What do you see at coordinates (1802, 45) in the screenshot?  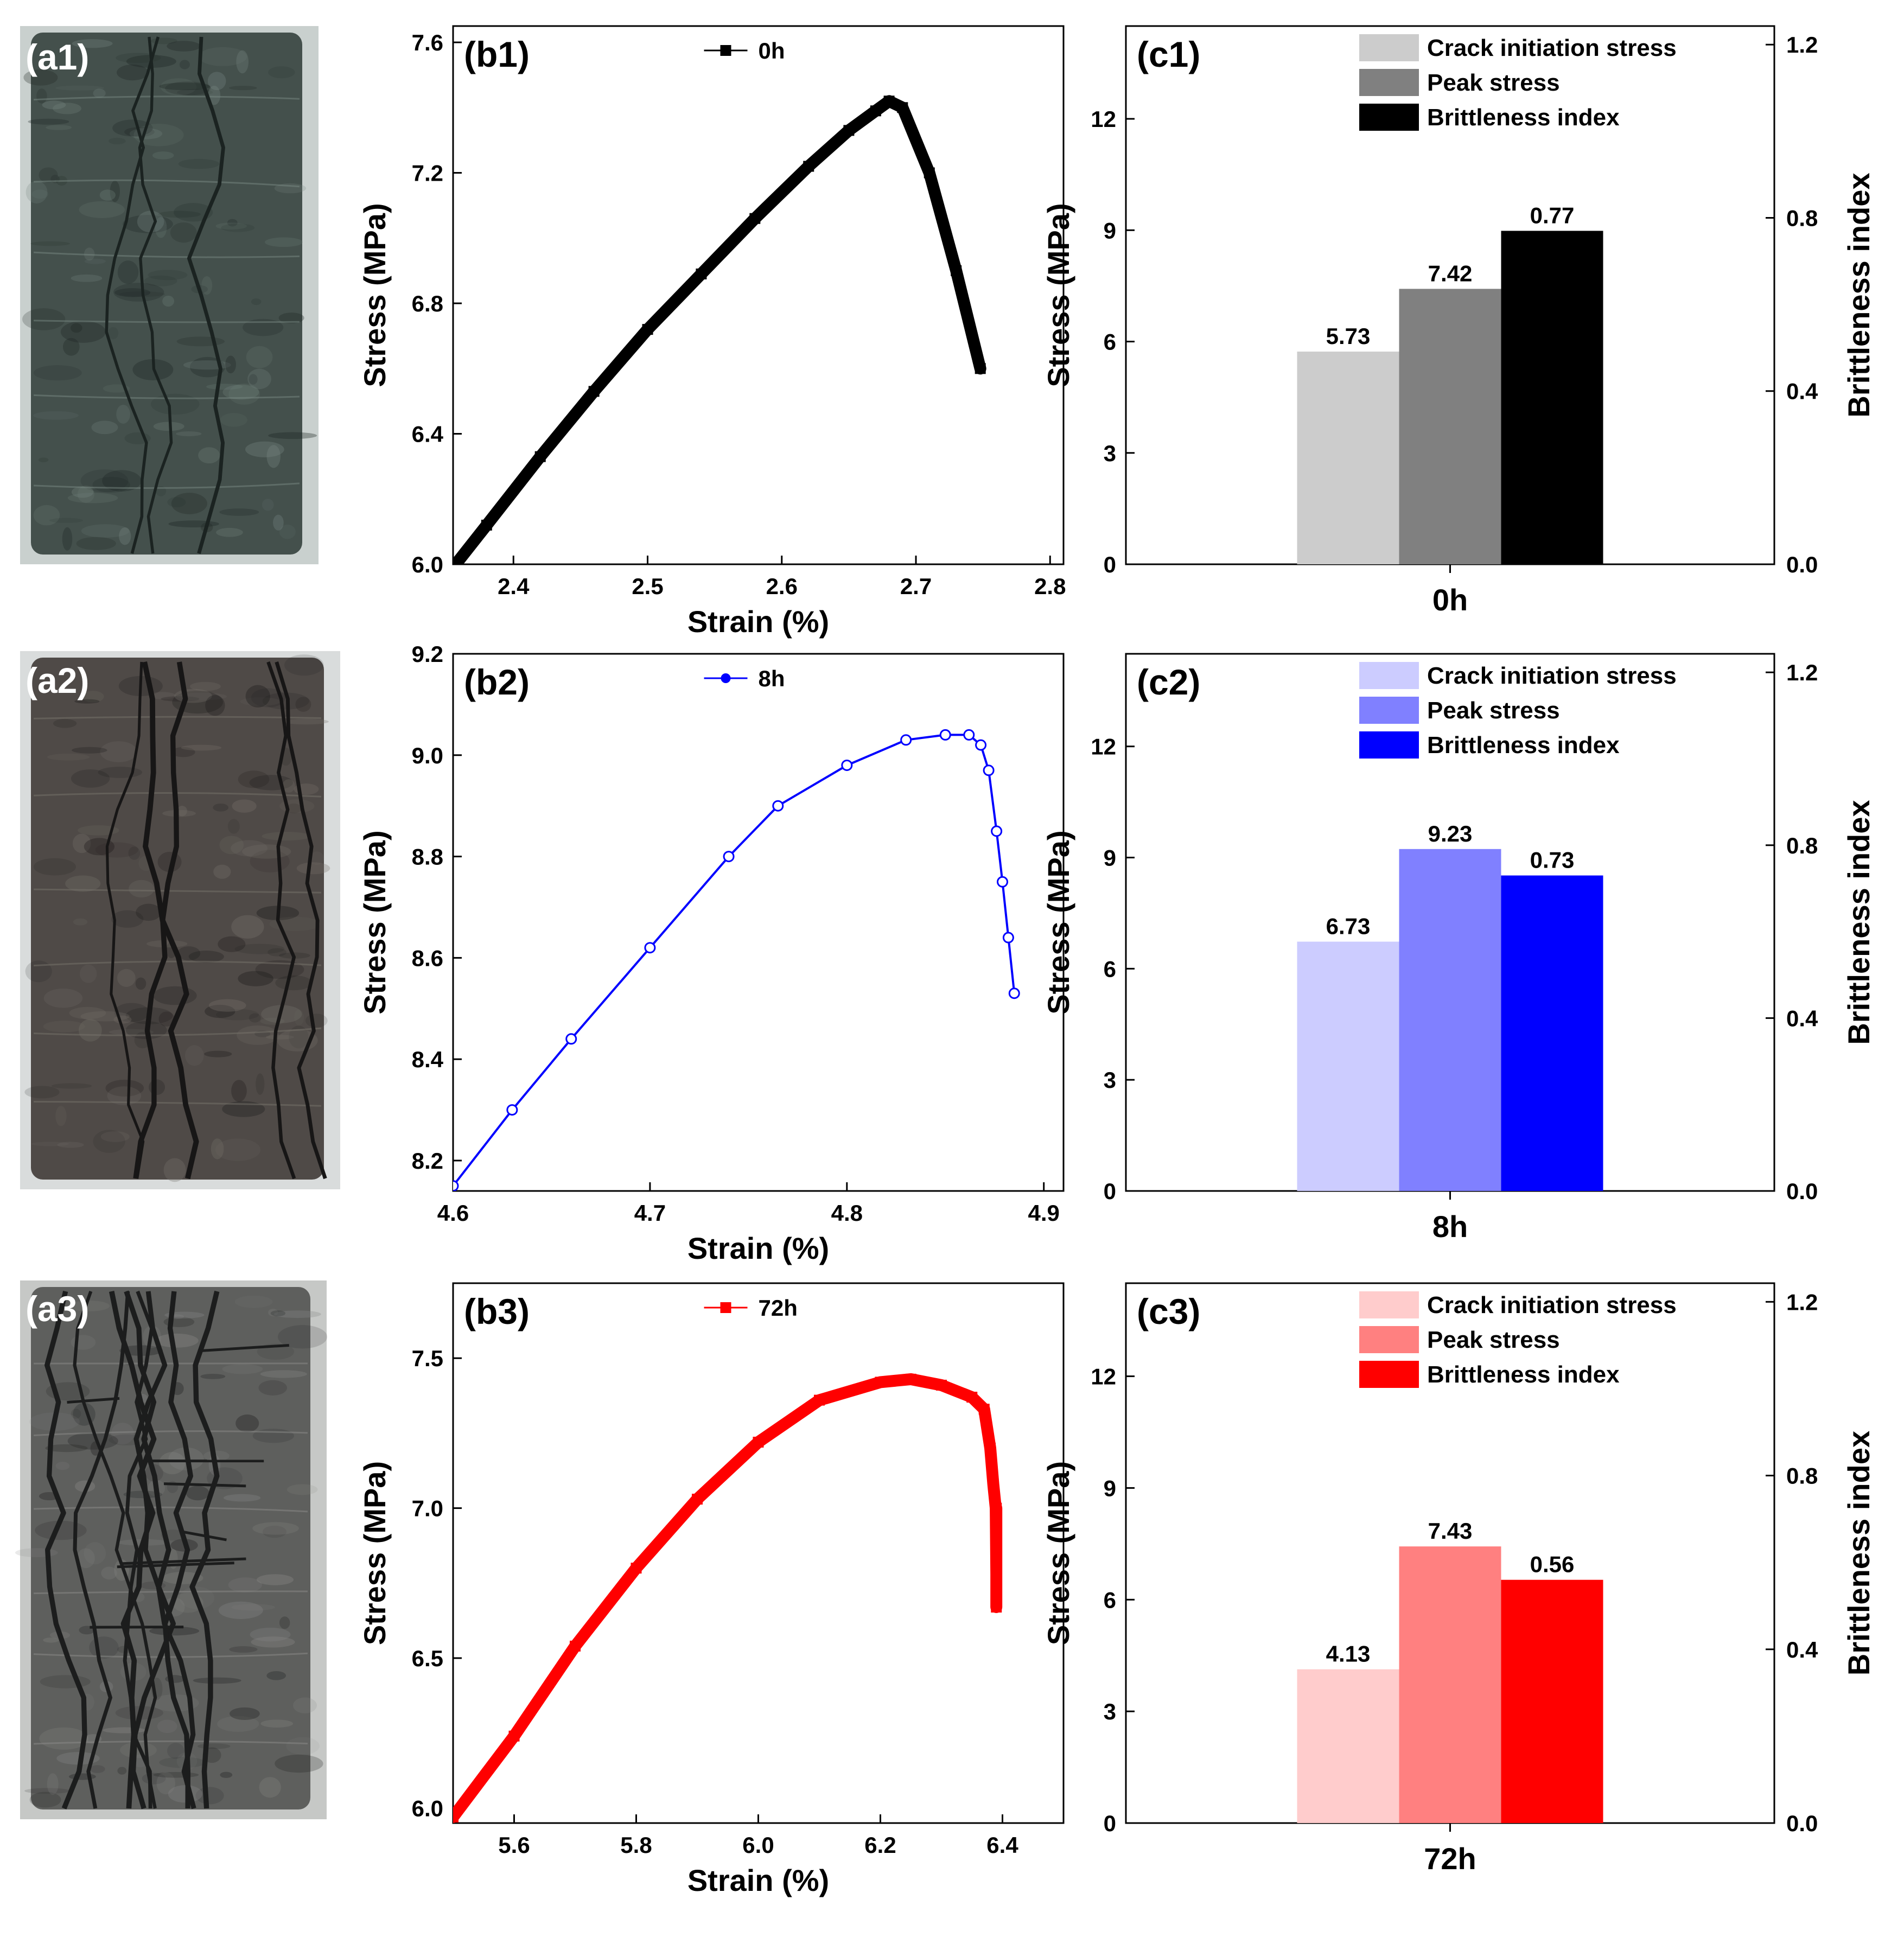 I see `y2-tick-label: 1.2` at bounding box center [1802, 45].